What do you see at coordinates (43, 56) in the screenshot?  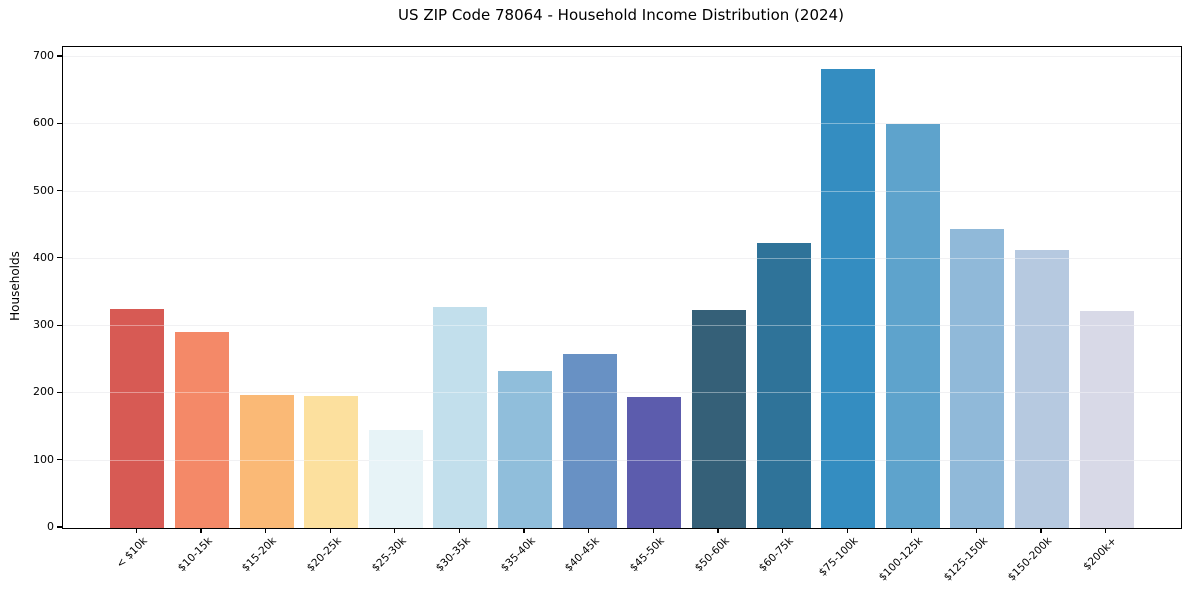 I see `y-tick-label: 700` at bounding box center [43, 56].